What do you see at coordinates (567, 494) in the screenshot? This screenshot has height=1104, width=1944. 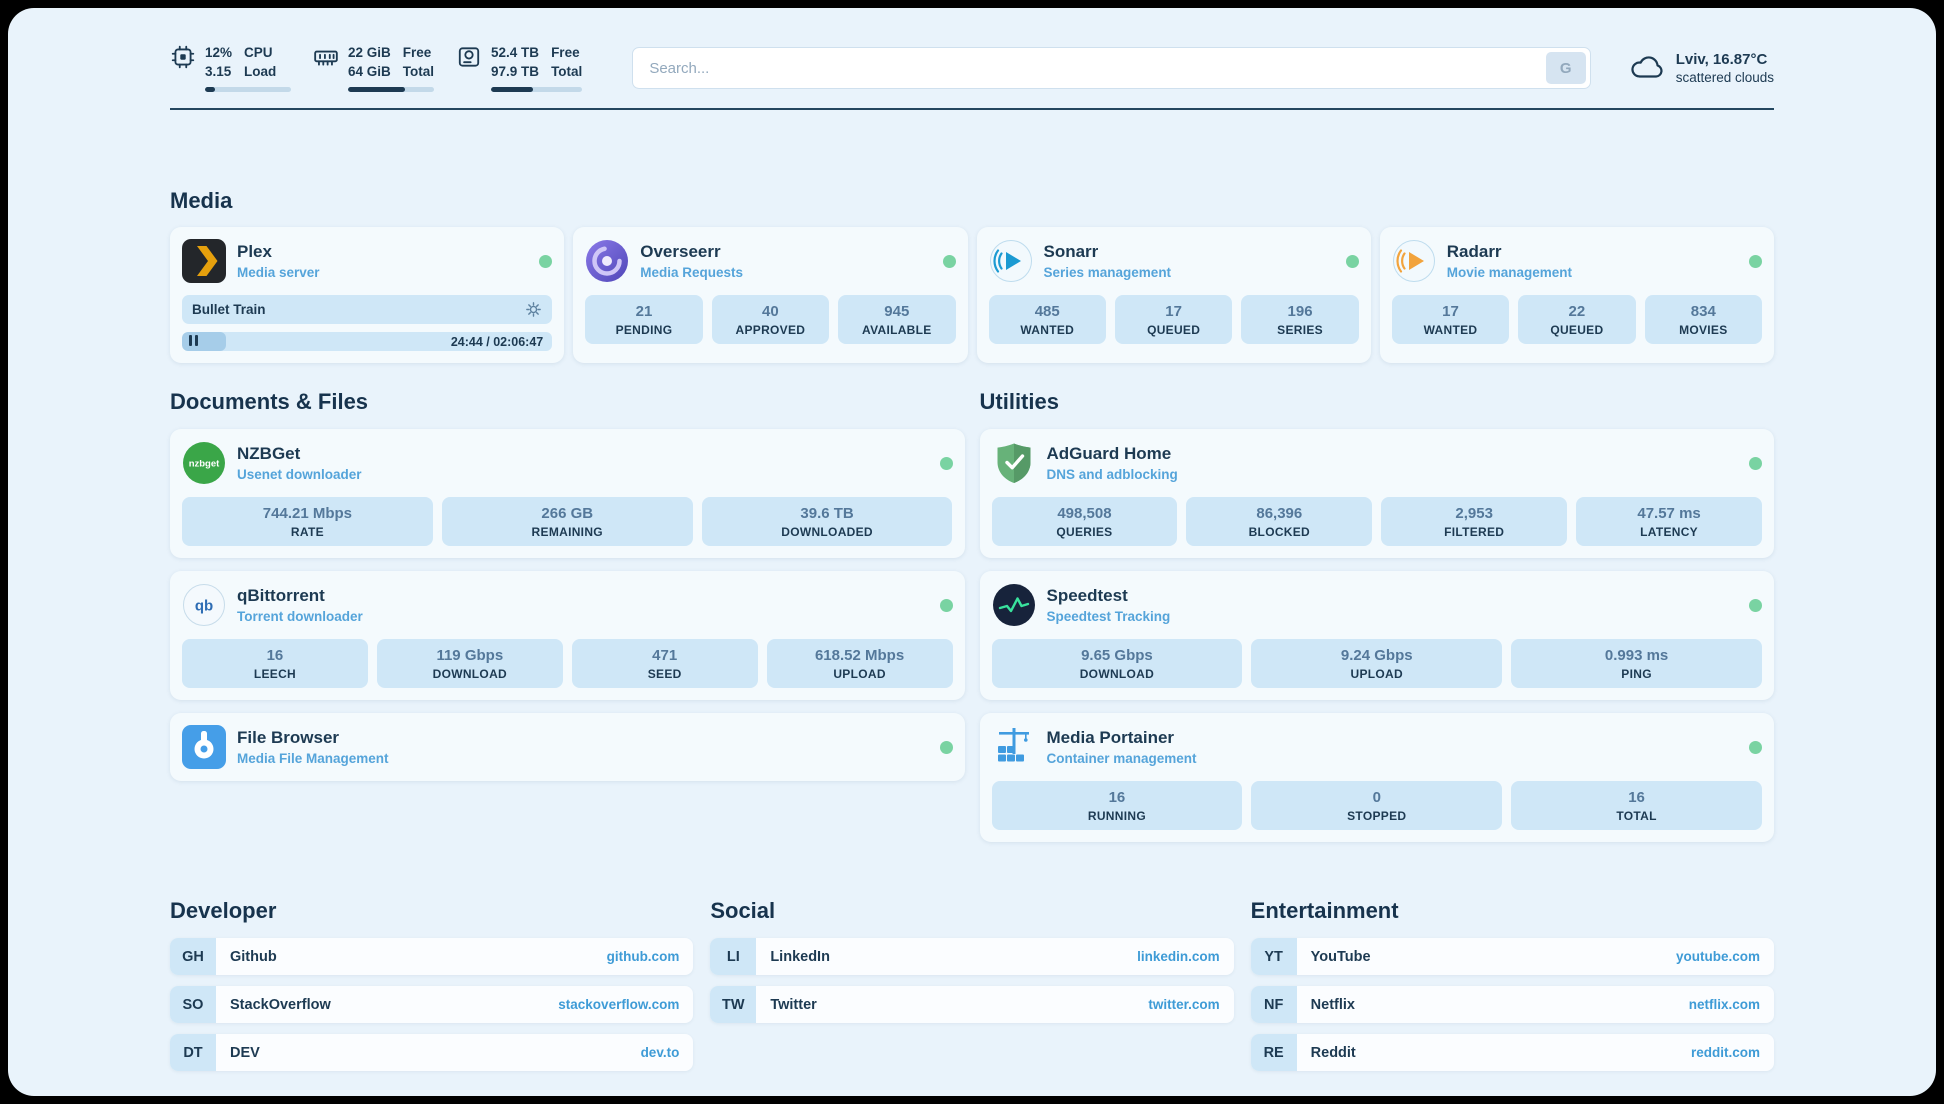 I see `app-card-nzbget: nzbget NZBGet Usenet downloader 74` at bounding box center [567, 494].